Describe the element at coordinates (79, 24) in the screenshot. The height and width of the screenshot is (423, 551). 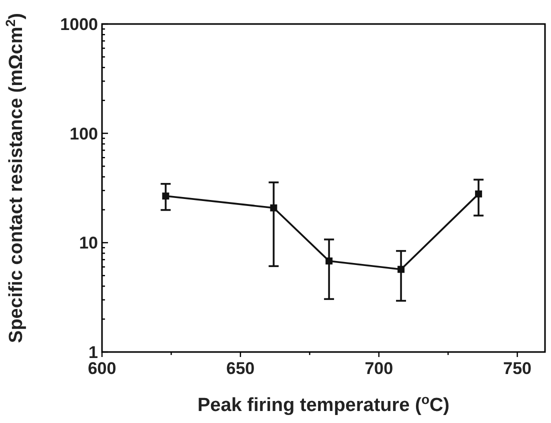
I see `y-tick-label: 1000` at that location.